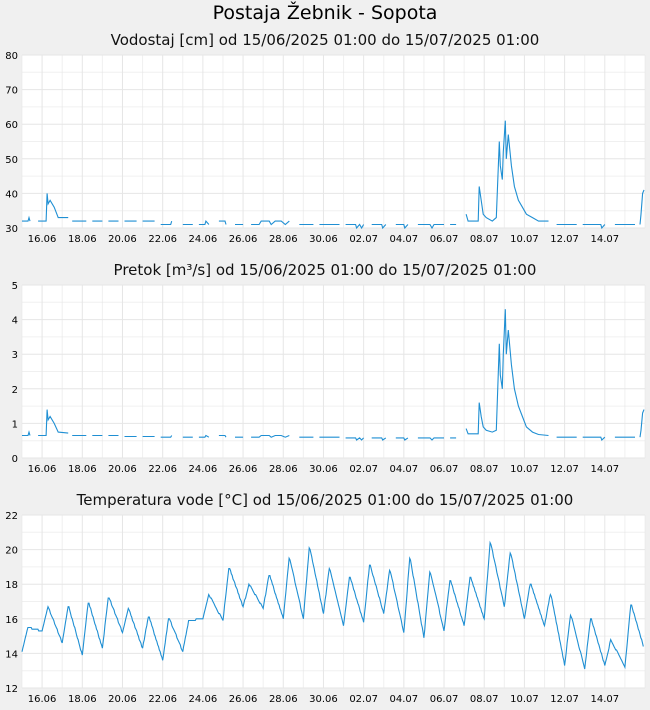 Image resolution: width=650 pixels, height=710 pixels. Describe the element at coordinates (11, 194) in the screenshot. I see `y-tick-label: 40` at that location.